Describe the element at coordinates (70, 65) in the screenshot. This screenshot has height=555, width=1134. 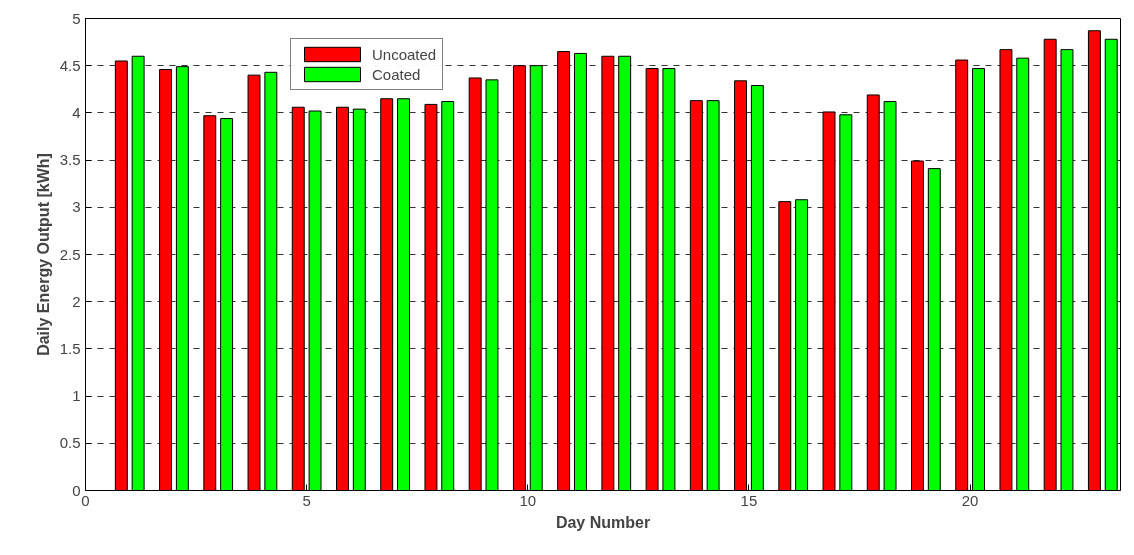
I see `y-tick-label: 4.5` at that location.